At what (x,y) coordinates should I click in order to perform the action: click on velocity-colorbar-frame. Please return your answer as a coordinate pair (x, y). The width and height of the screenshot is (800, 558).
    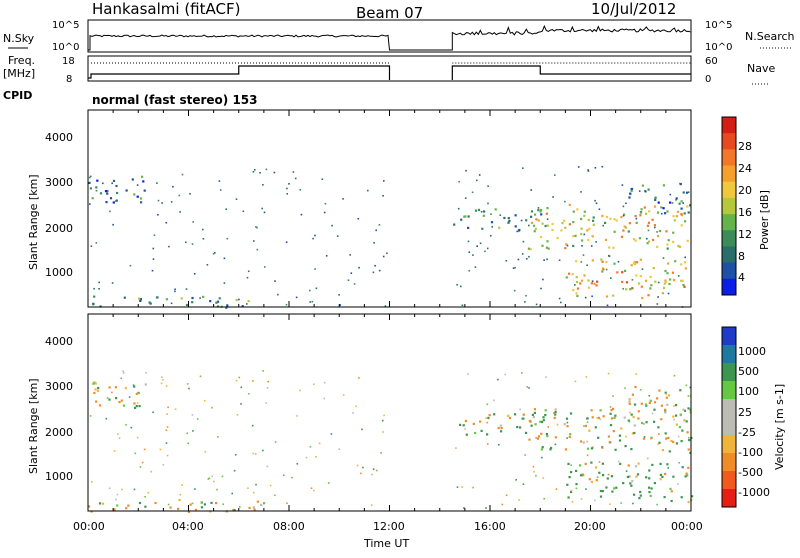
    Looking at the image, I should click on (729, 417).